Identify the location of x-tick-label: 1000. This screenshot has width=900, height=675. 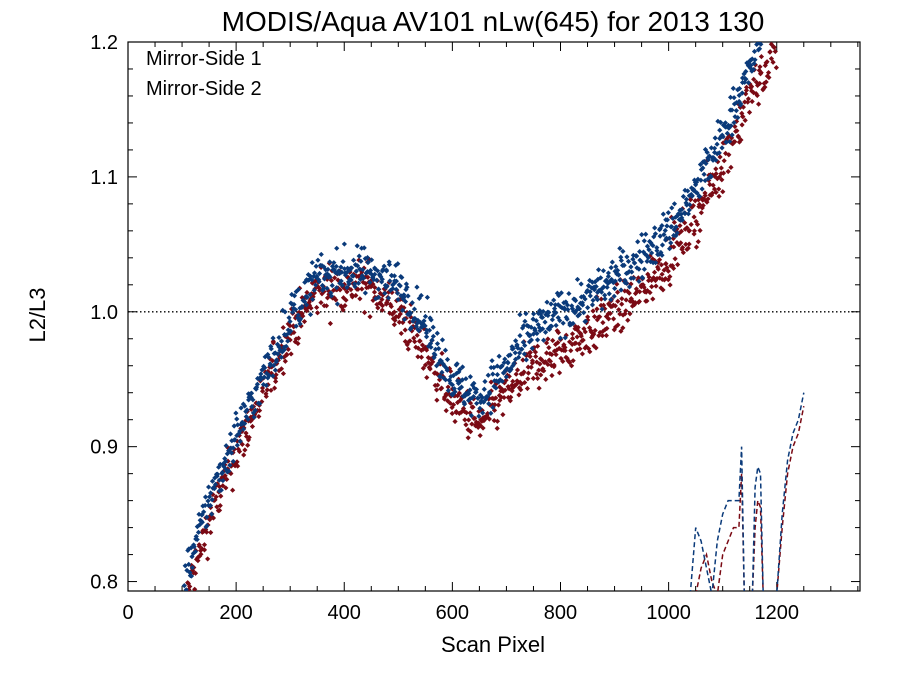
(668, 613).